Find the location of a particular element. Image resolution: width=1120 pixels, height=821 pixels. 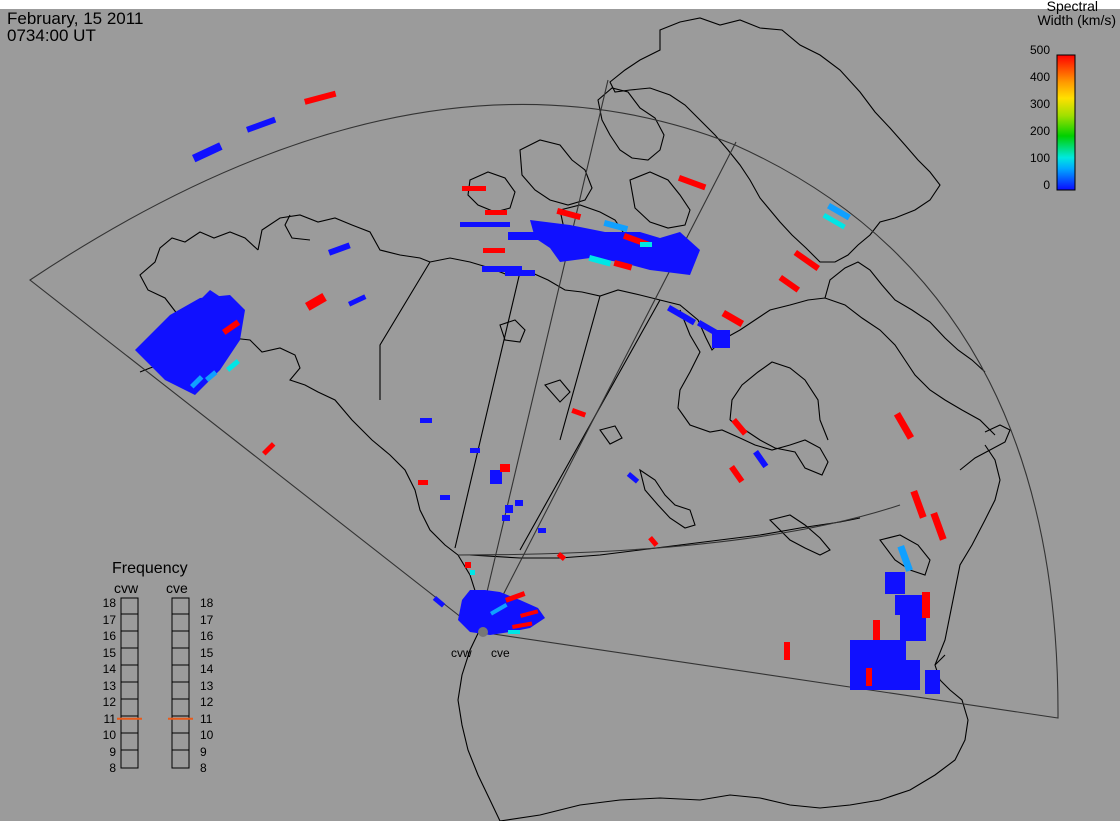

frequency-tick-left: 8 is located at coordinates (112, 768).